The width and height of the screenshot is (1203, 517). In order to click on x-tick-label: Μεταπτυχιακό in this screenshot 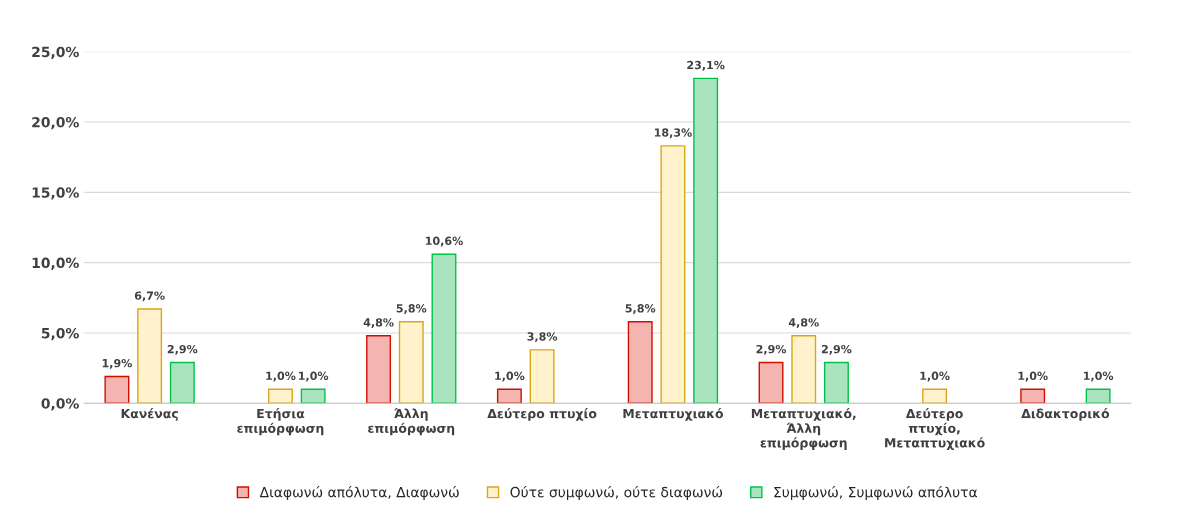, I will do `click(673, 414)`.